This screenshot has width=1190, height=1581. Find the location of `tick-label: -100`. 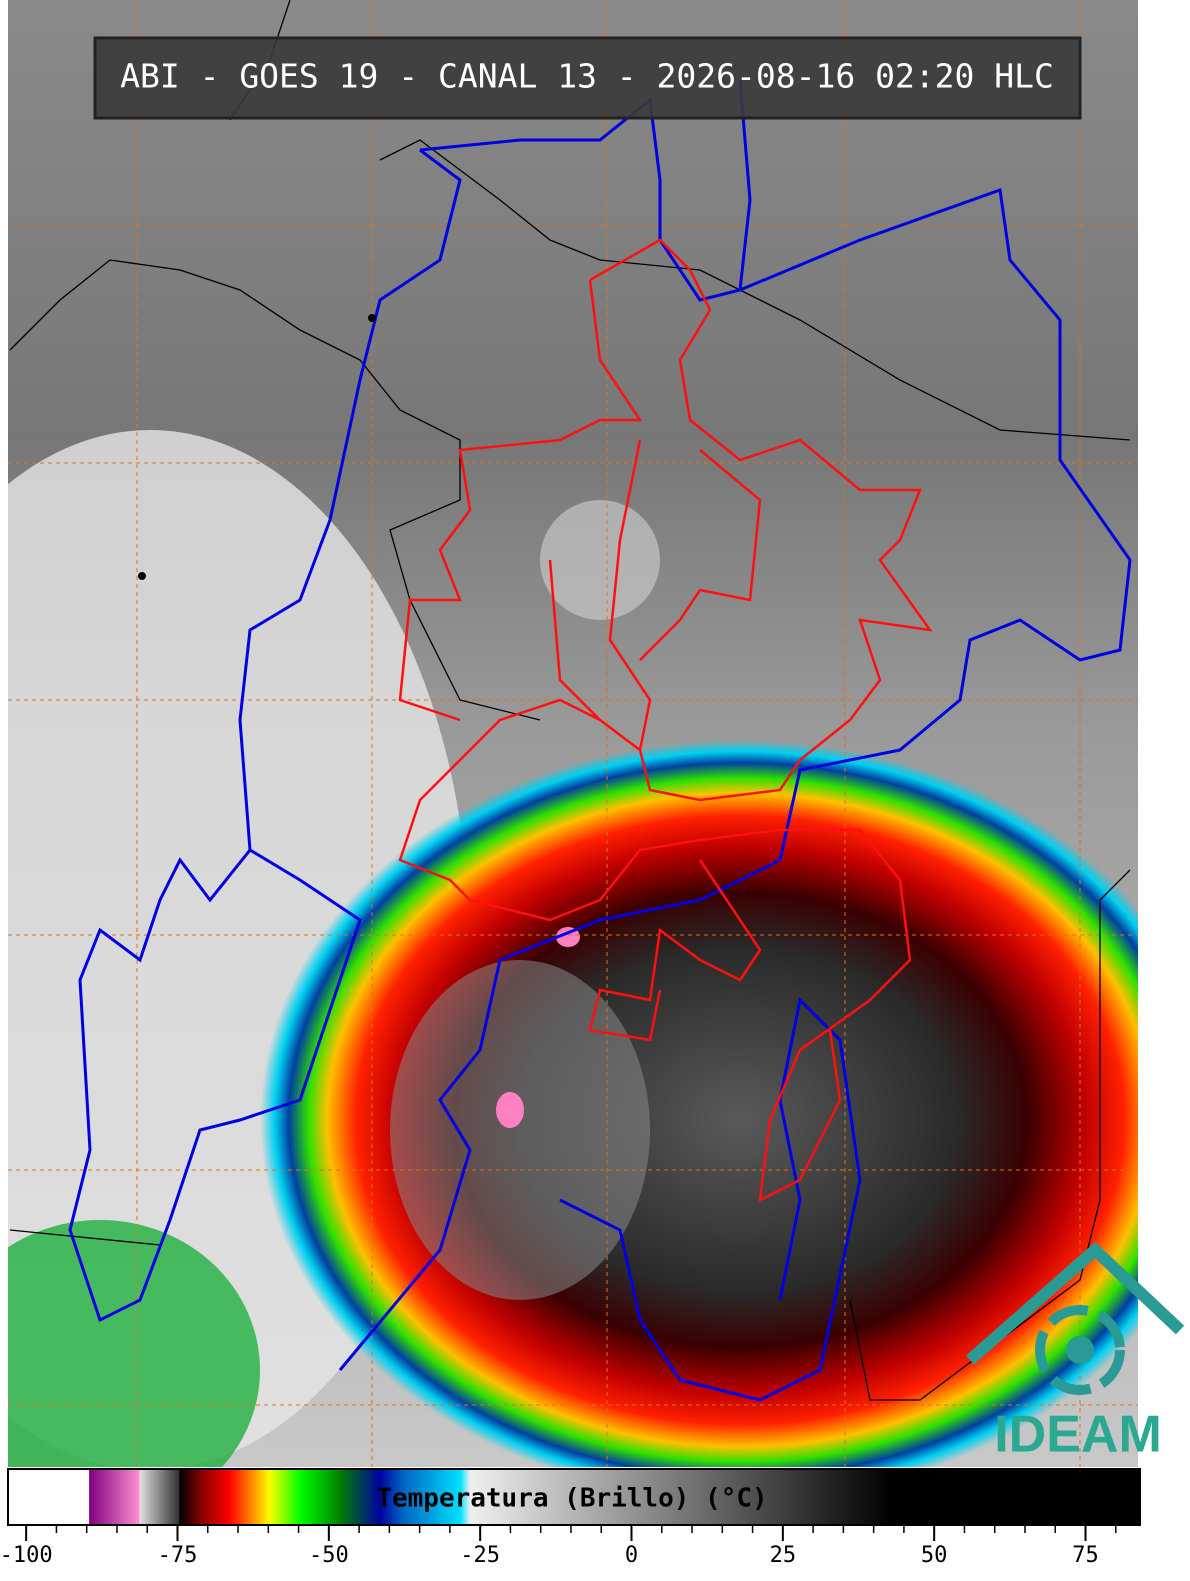

tick-label: -100 is located at coordinates (26, 1555).